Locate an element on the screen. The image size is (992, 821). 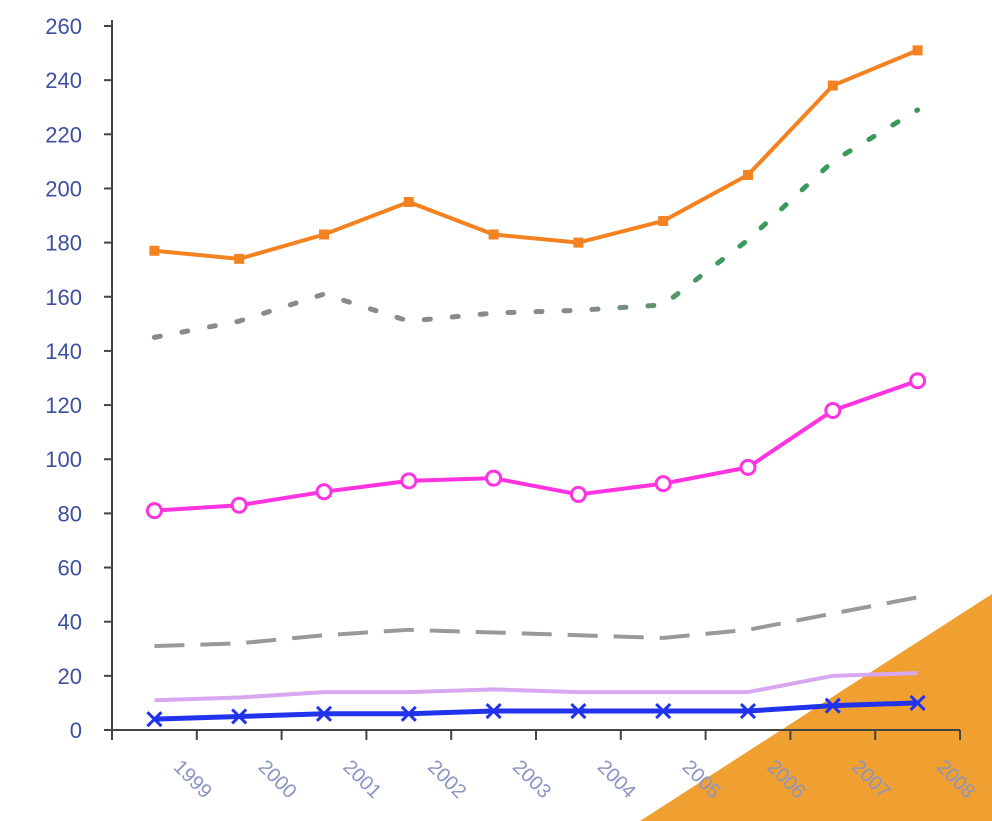
x-tick-label: 2002 is located at coordinates (446, 779).